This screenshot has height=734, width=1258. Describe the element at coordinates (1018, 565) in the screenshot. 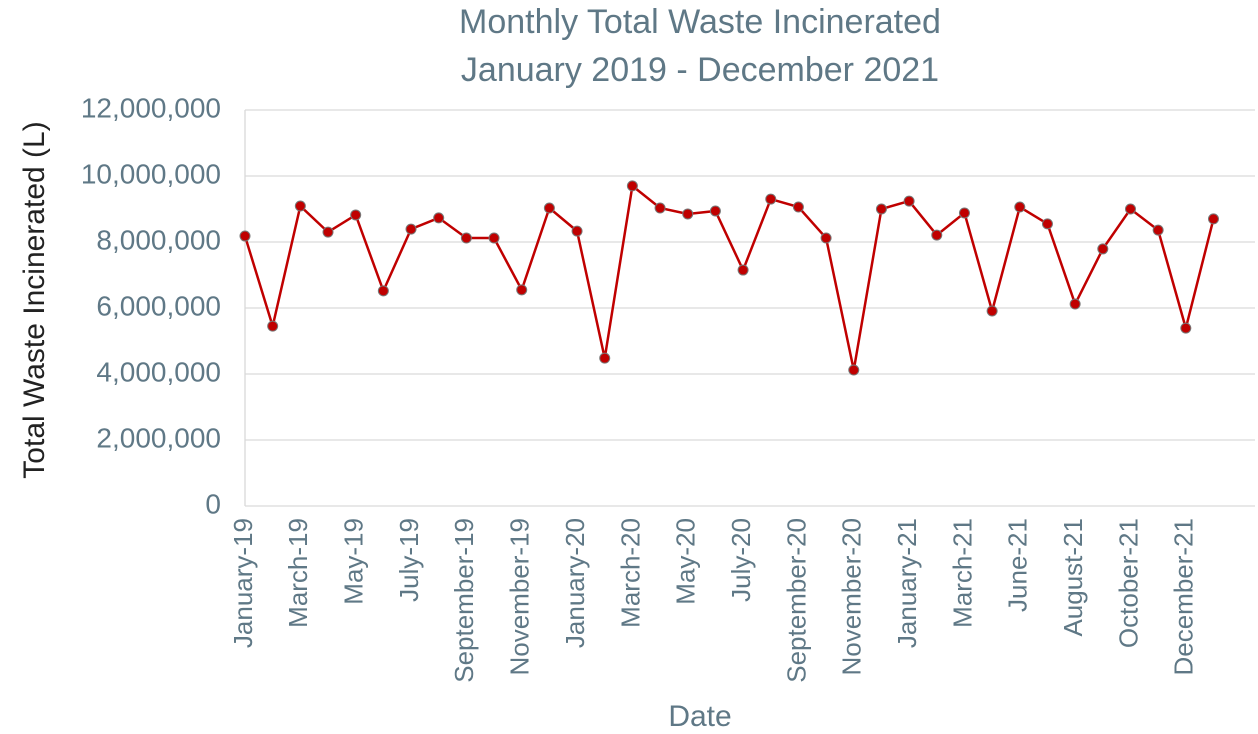

I see `x-tick-label: June-21` at that location.